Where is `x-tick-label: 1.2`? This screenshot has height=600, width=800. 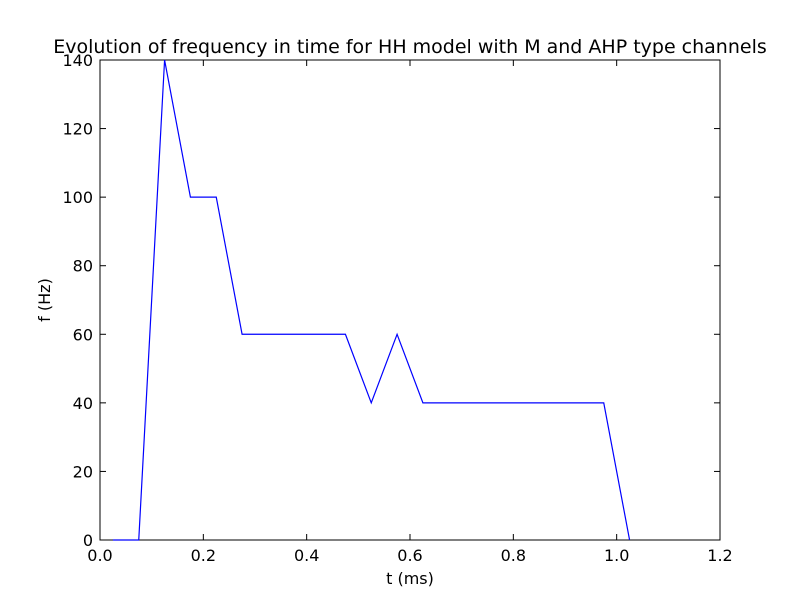
x-tick-label: 1.2 is located at coordinates (719, 555).